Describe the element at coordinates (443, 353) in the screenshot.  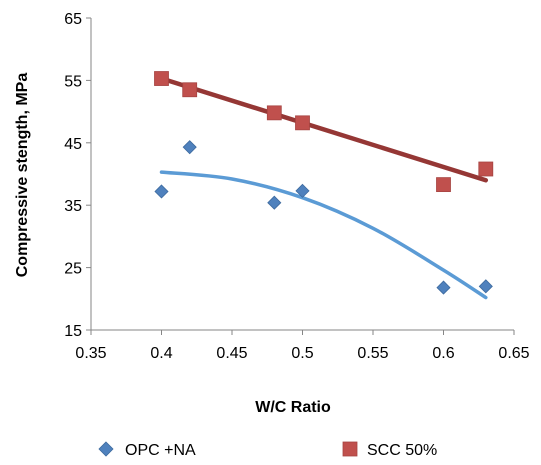
I see `x-tick-label: 0.6` at that location.